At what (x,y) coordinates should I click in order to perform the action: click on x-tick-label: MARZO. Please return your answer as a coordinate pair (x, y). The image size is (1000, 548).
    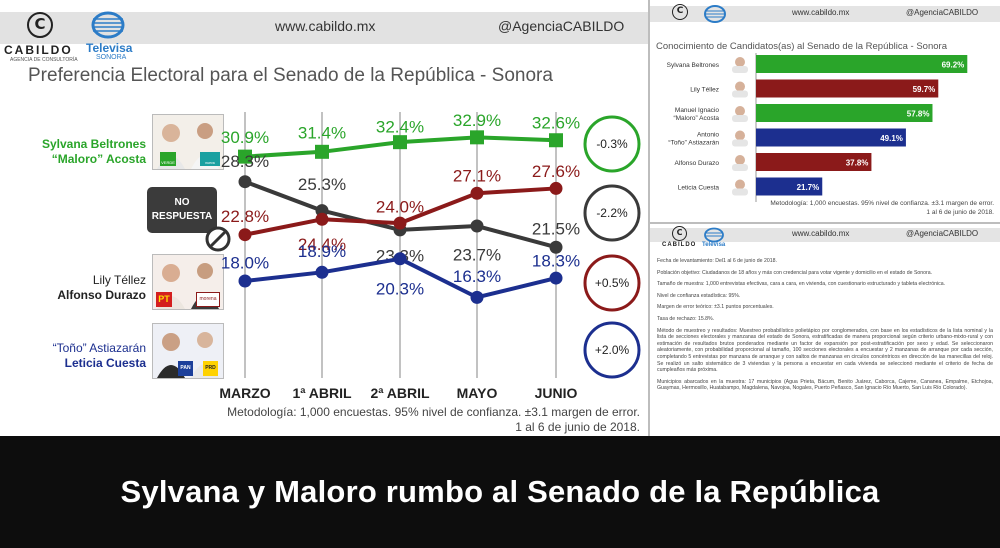
    Looking at the image, I should click on (244, 393).